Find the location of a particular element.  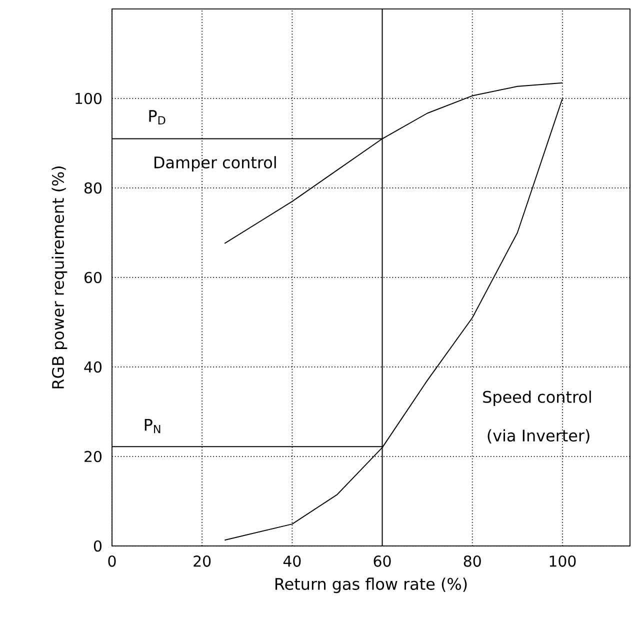

x-tick-label: 0 is located at coordinates (112, 561).